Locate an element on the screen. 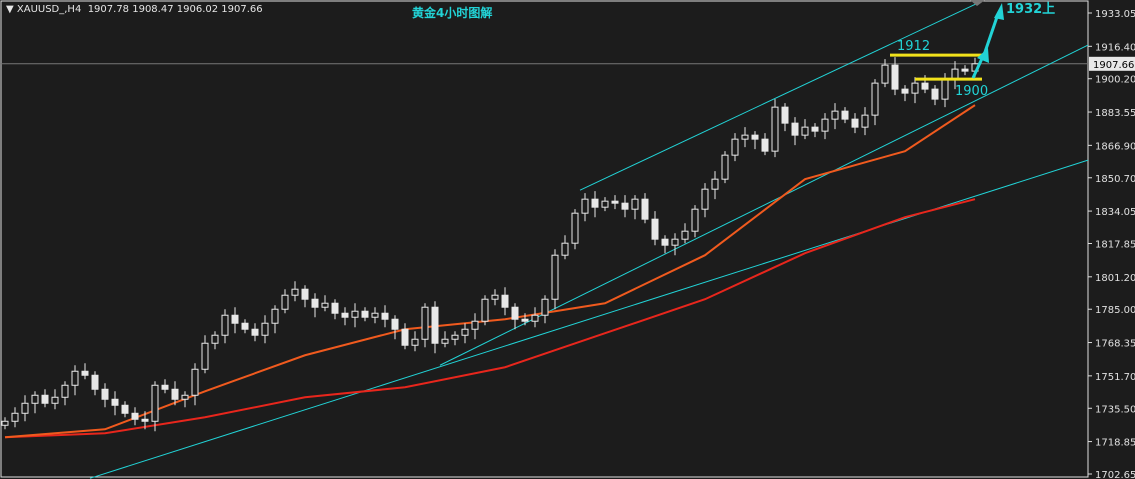 The width and height of the screenshot is (1135, 479). y-tick-label: 1866.90 is located at coordinates (1115, 146).